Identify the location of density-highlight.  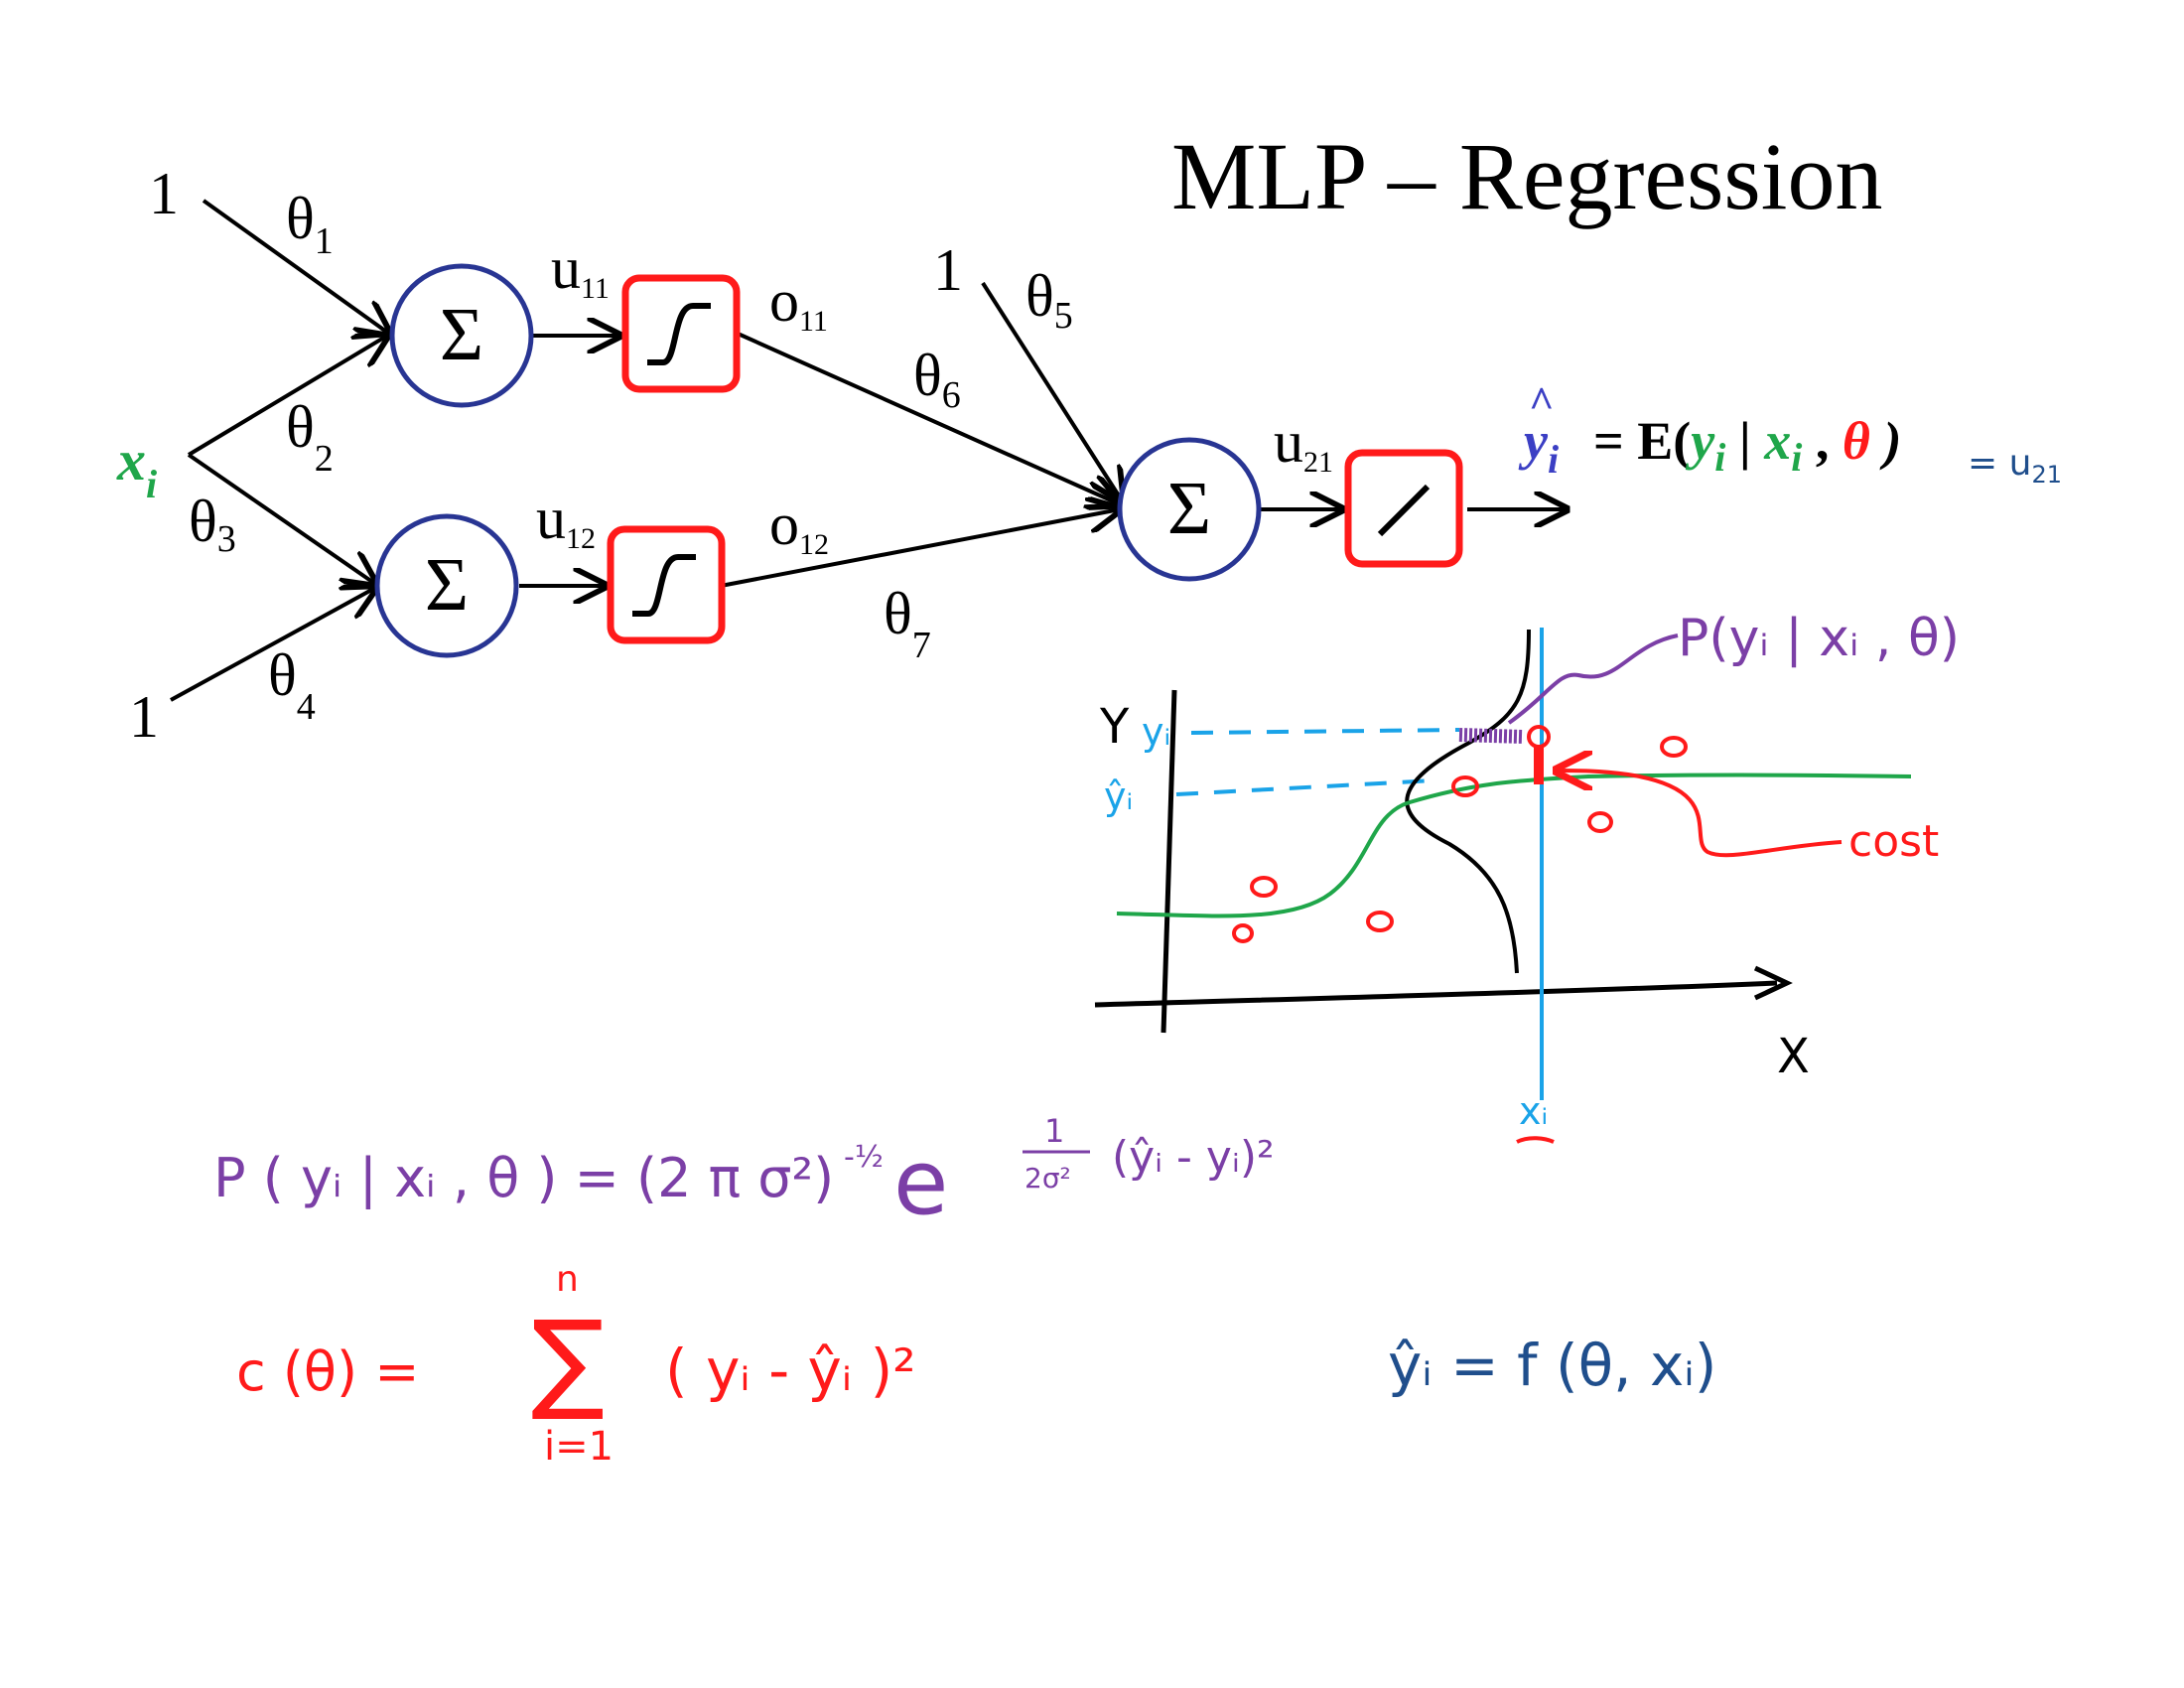
(1491, 736).